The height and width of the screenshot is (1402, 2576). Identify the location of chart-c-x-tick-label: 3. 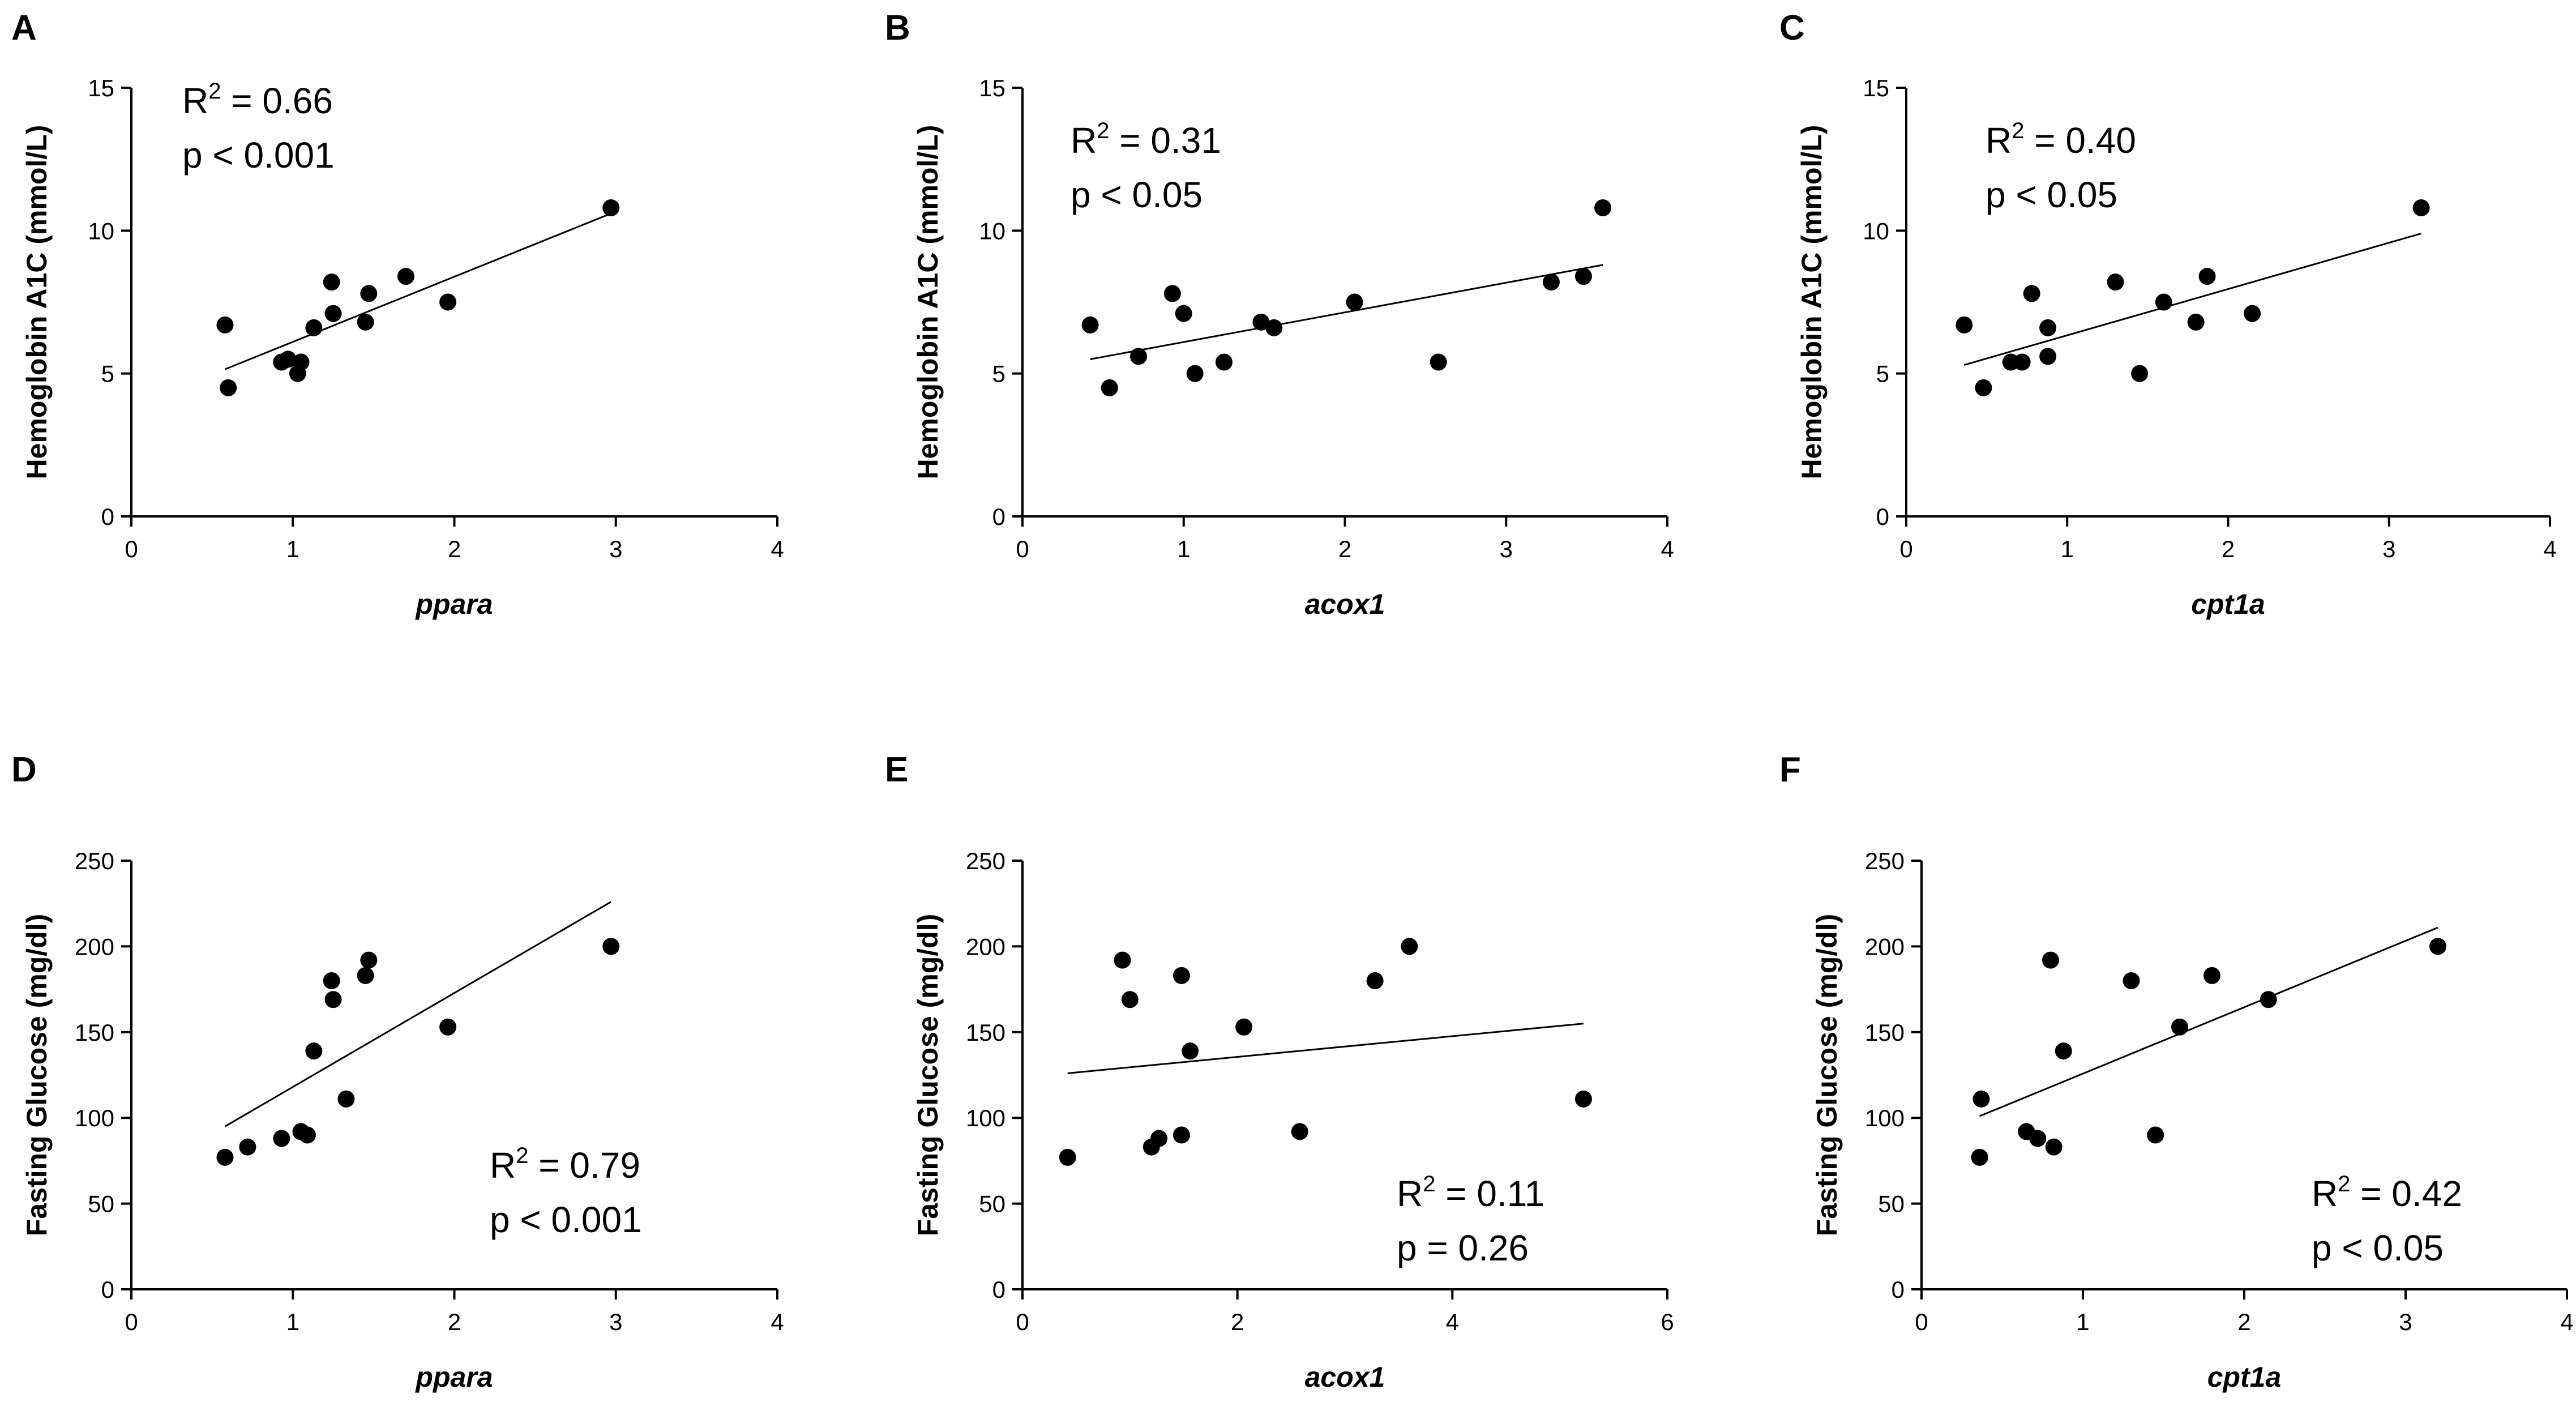
(2388, 549).